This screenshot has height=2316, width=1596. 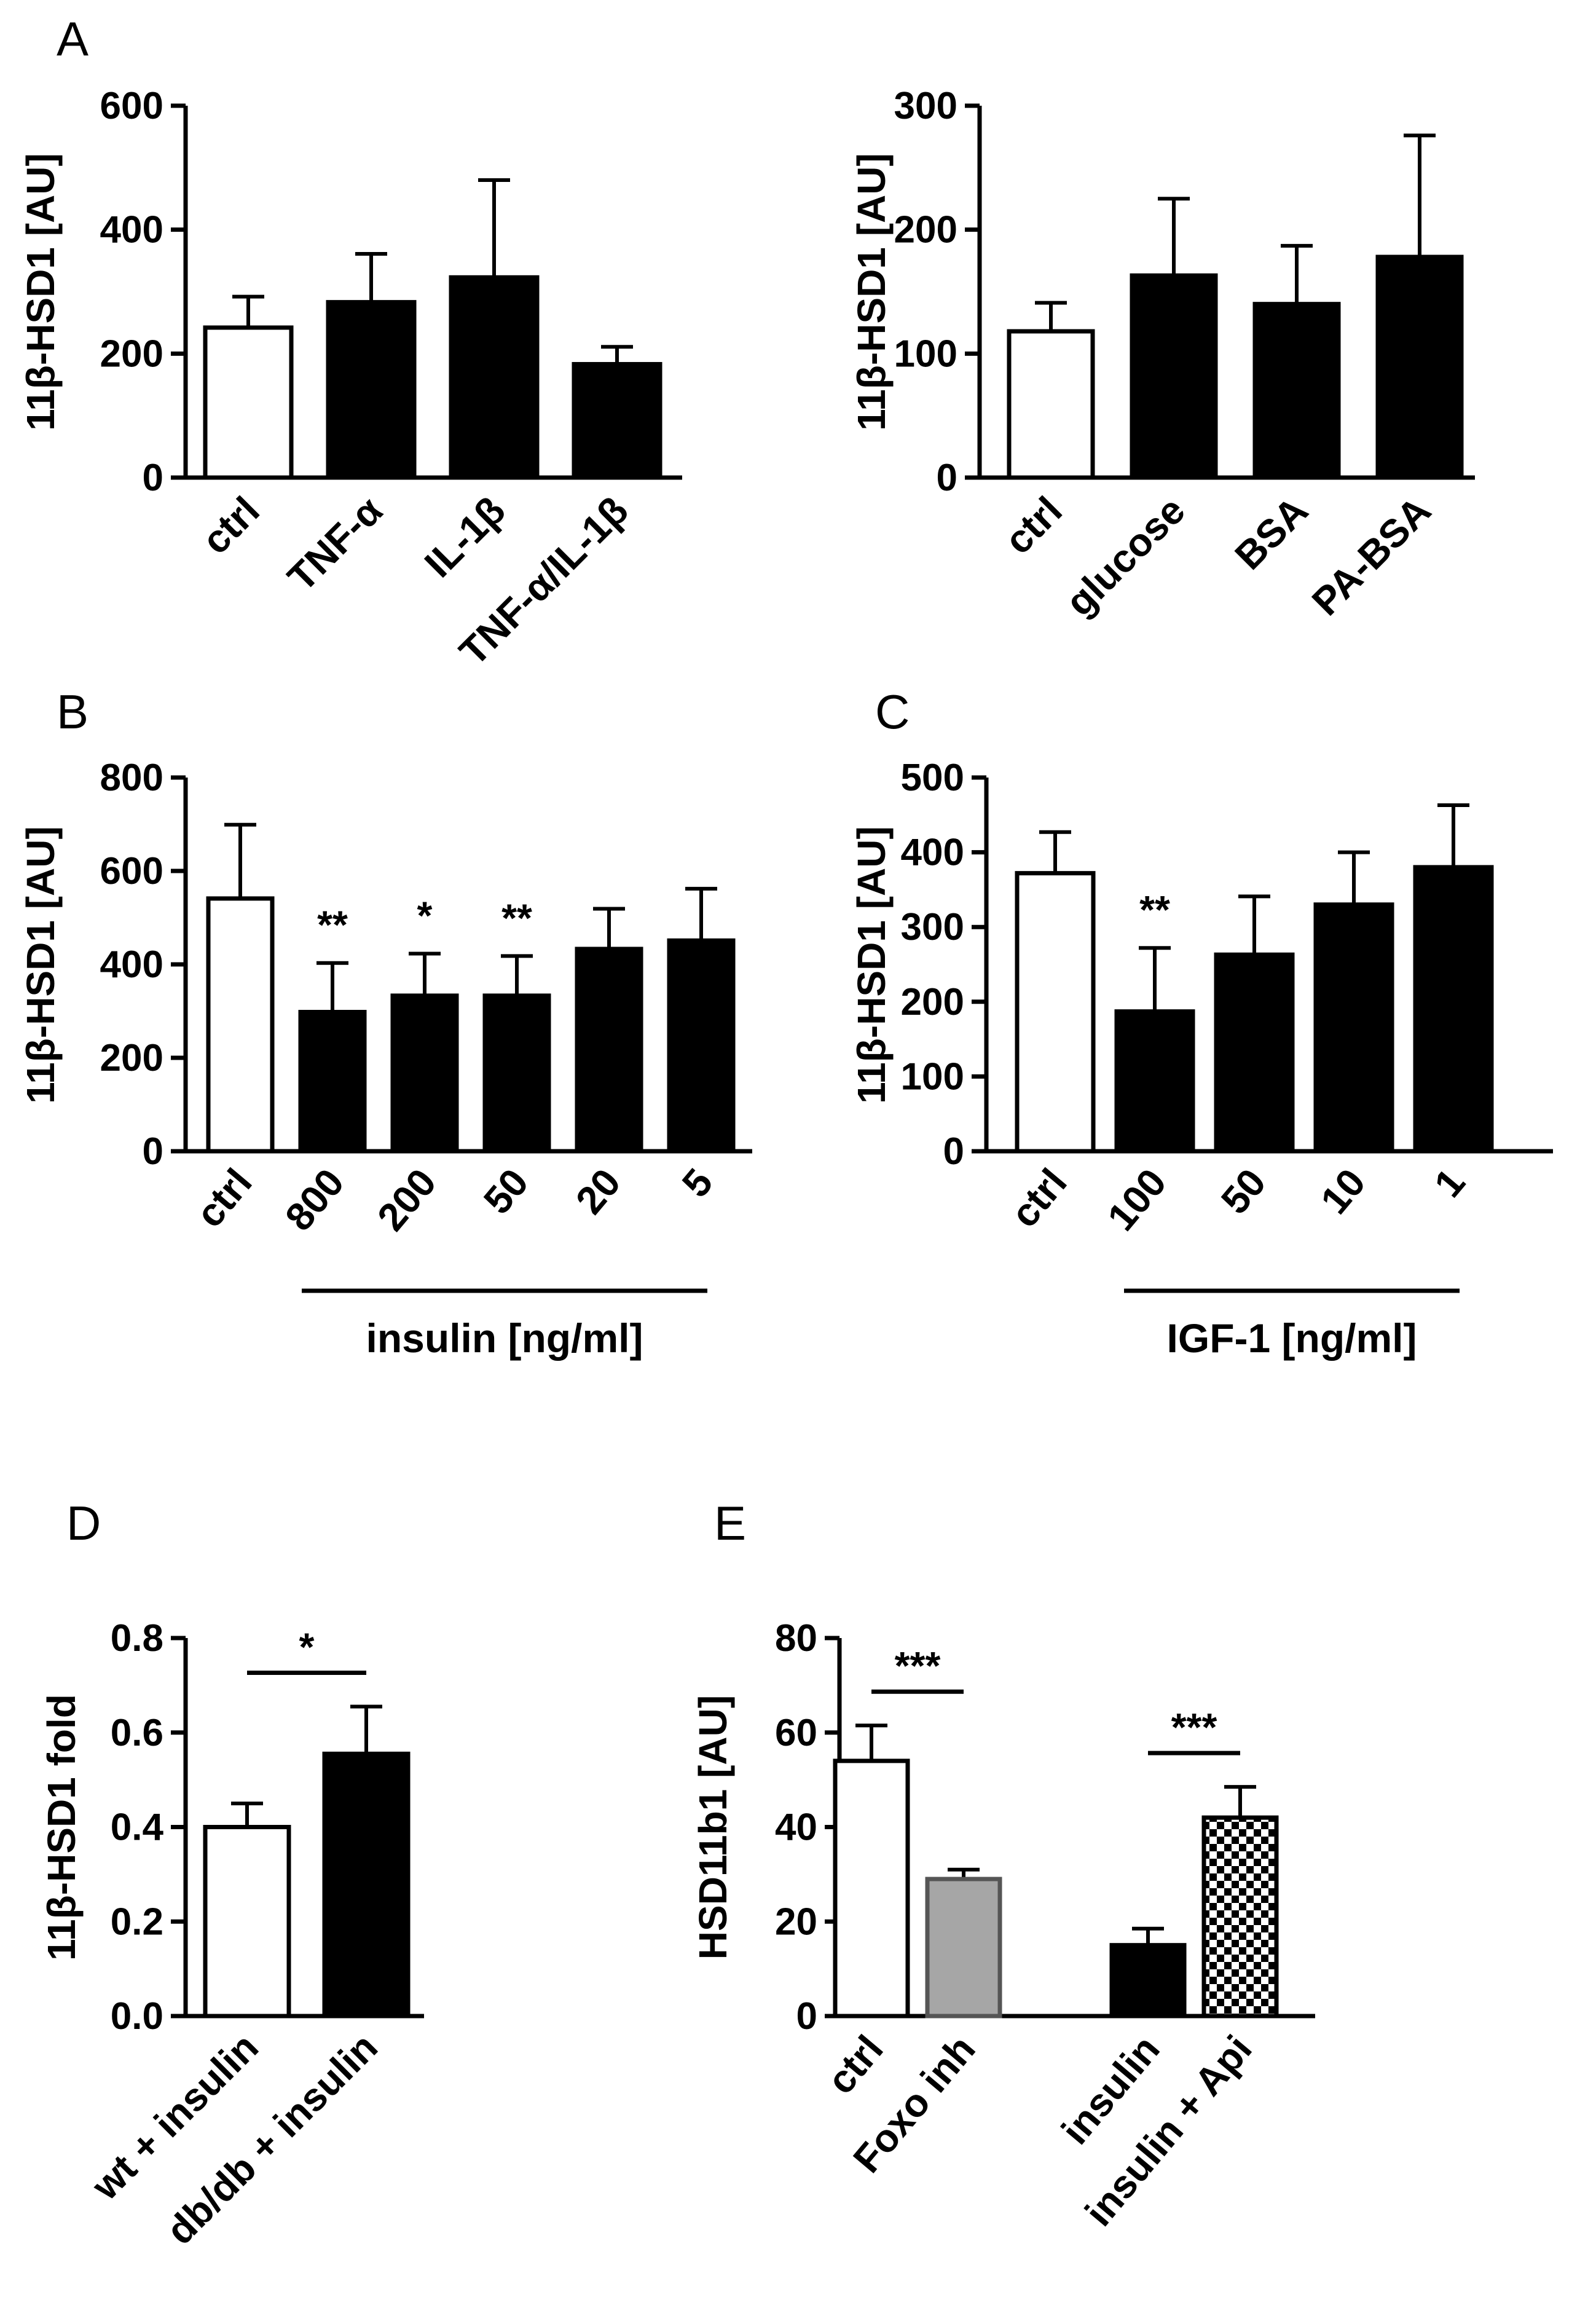 I want to click on category-label: 20, so click(x=598, y=1191).